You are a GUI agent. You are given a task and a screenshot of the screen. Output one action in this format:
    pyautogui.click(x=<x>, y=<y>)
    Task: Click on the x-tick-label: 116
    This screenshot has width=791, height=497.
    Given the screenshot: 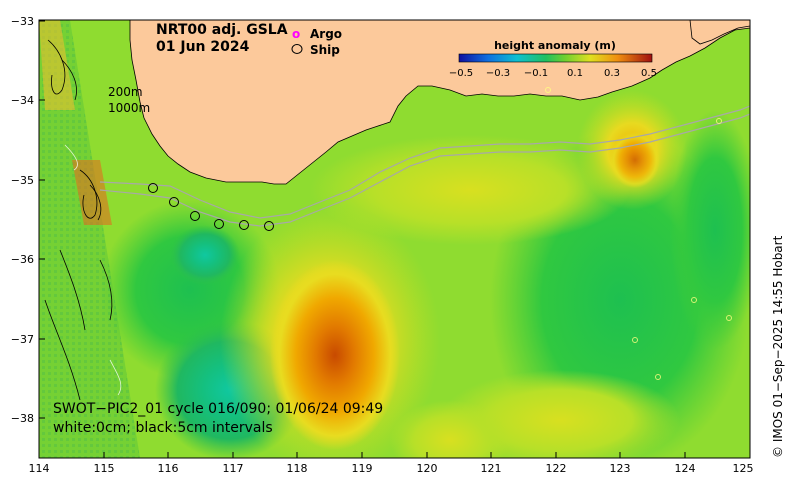 What is the action you would take?
    pyautogui.click(x=168, y=468)
    